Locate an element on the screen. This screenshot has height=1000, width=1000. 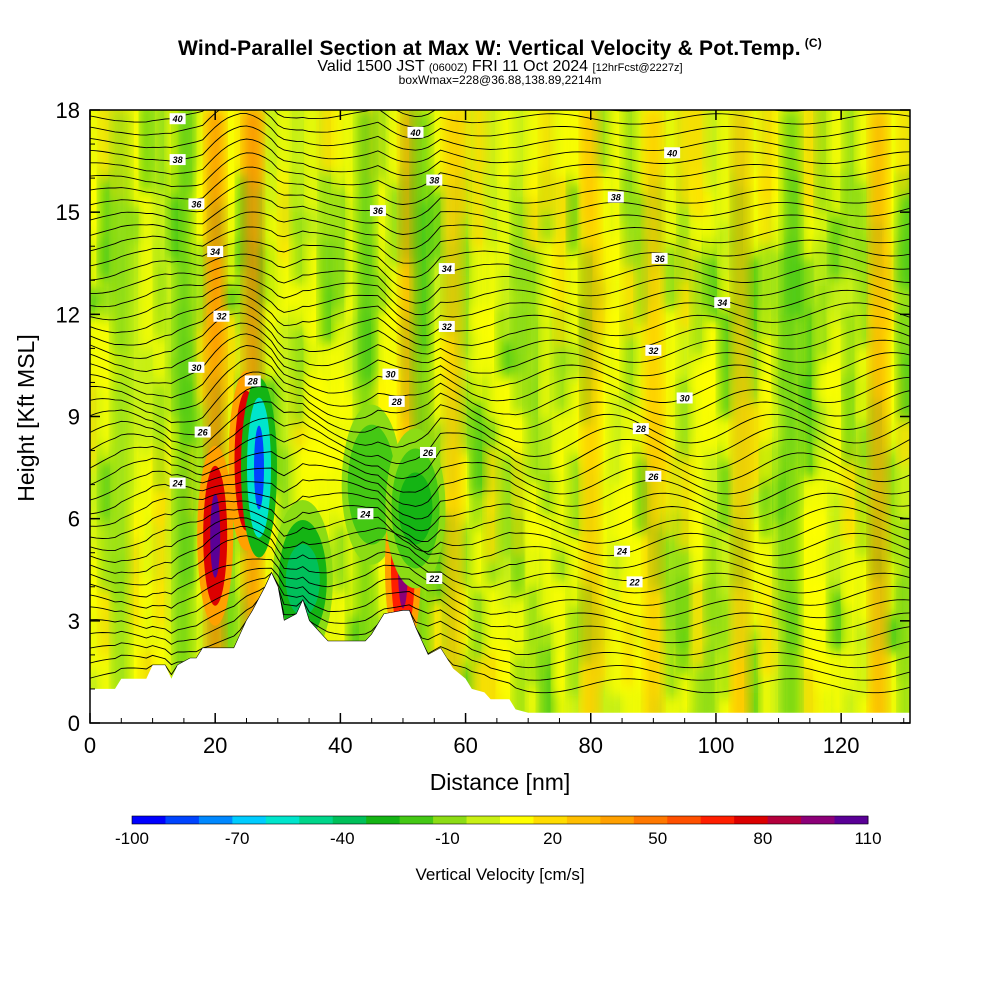
isentrope-label-text: 24 is located at coordinates (177, 484).